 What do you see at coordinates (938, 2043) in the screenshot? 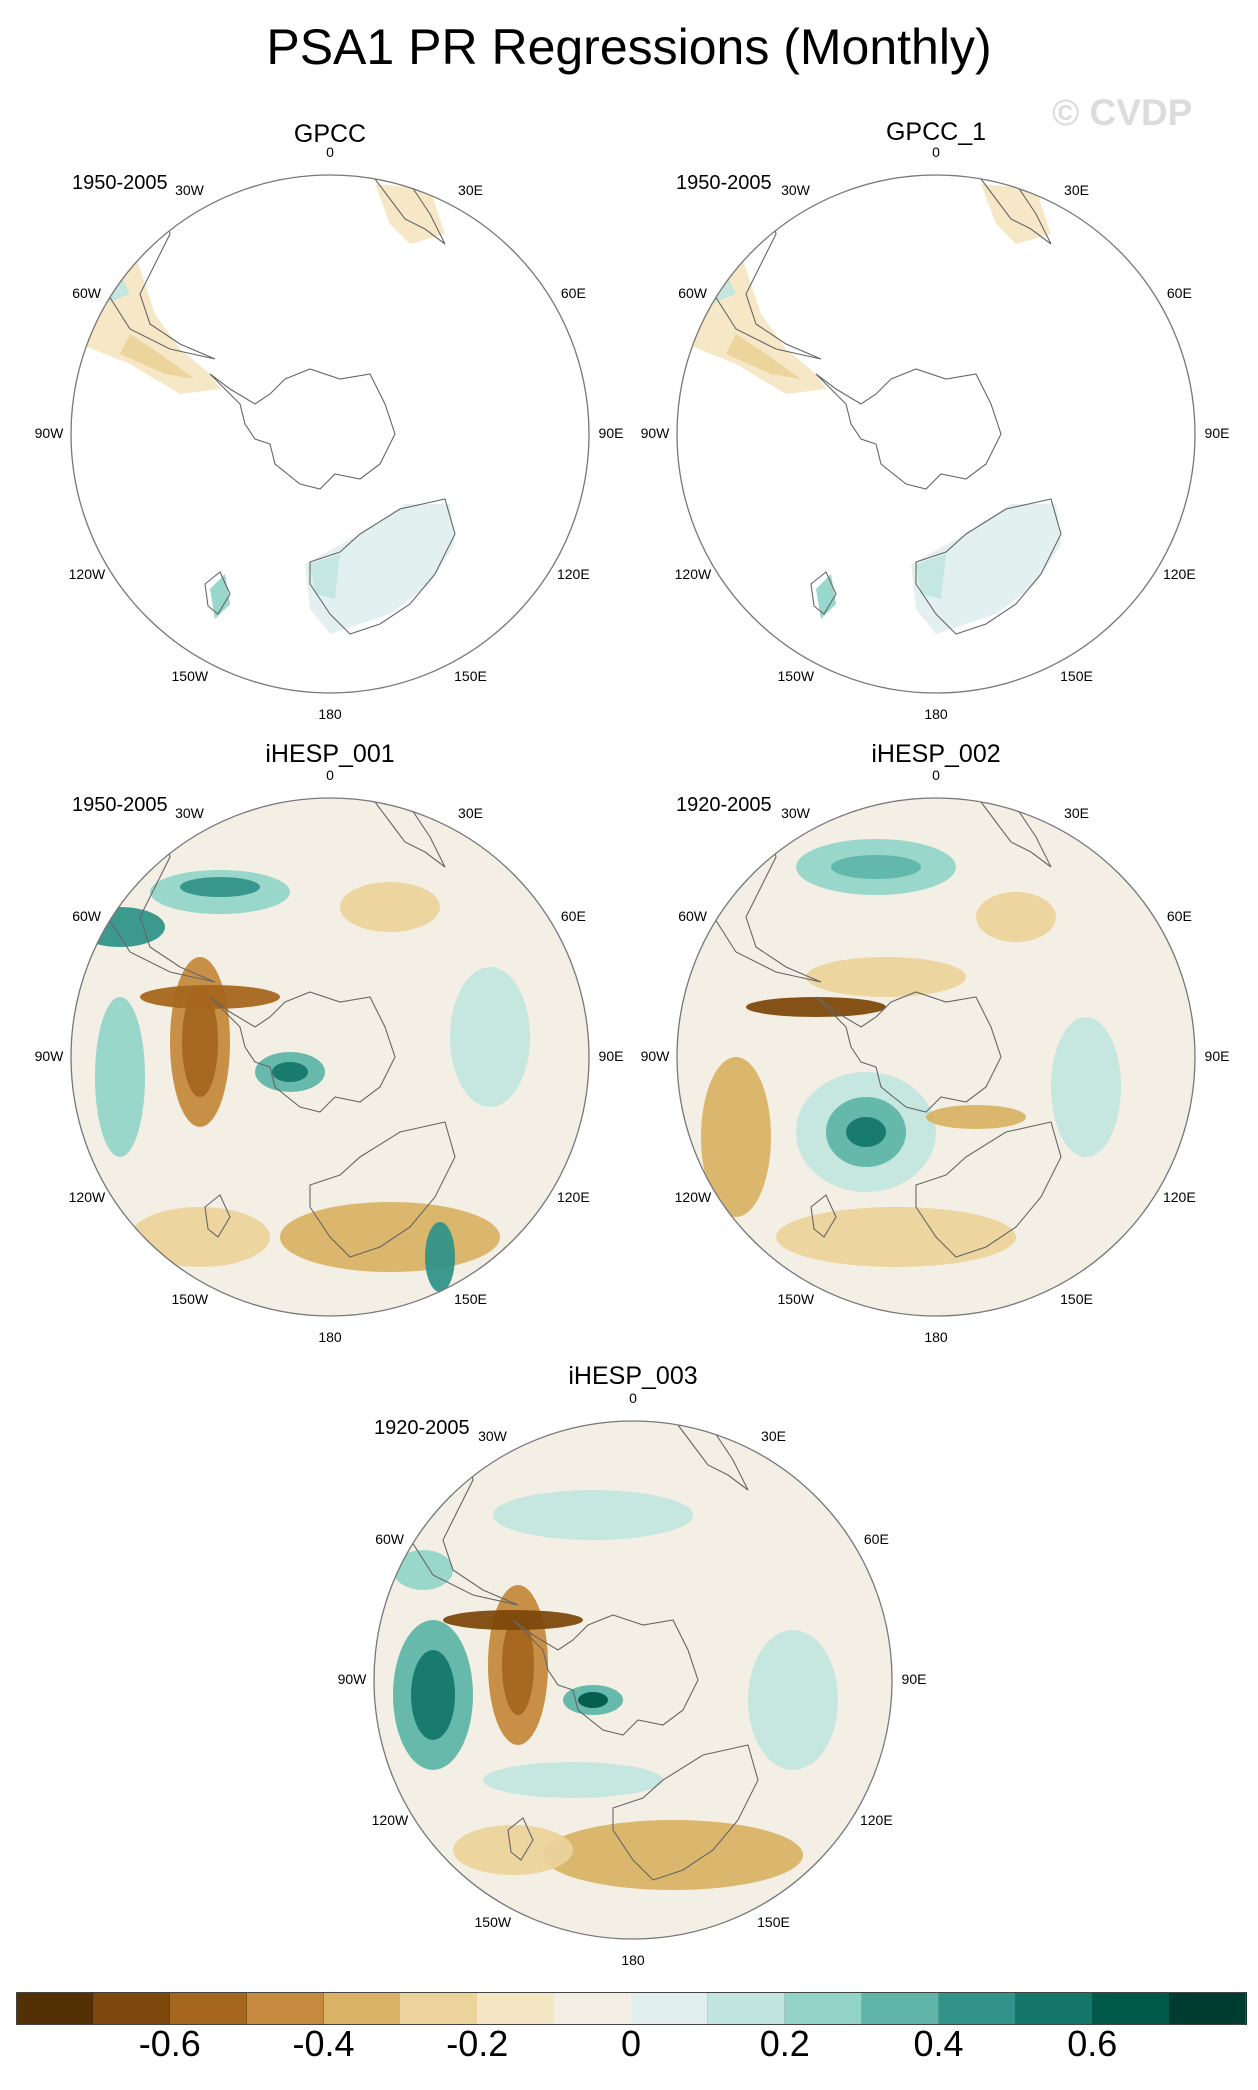
I see `colorbar-tick-label: 0.4` at bounding box center [938, 2043].